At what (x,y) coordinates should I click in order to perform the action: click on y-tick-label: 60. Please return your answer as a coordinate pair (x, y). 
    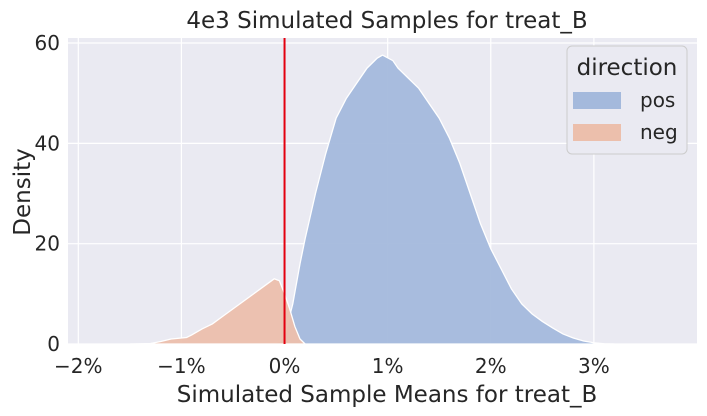
    Looking at the image, I should click on (47, 43).